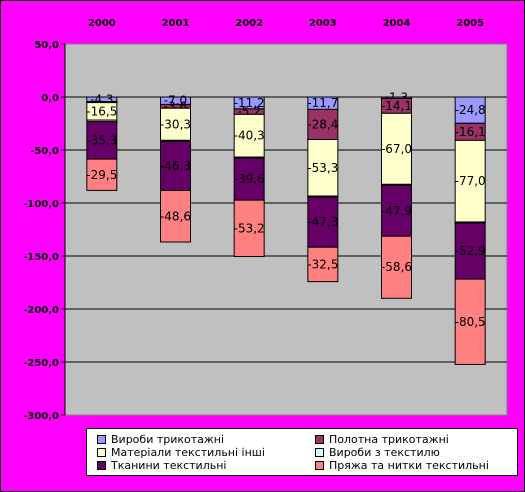 Image resolution: width=525 pixels, height=492 pixels. I want to click on data-label: -53,2, so click(249, 228).